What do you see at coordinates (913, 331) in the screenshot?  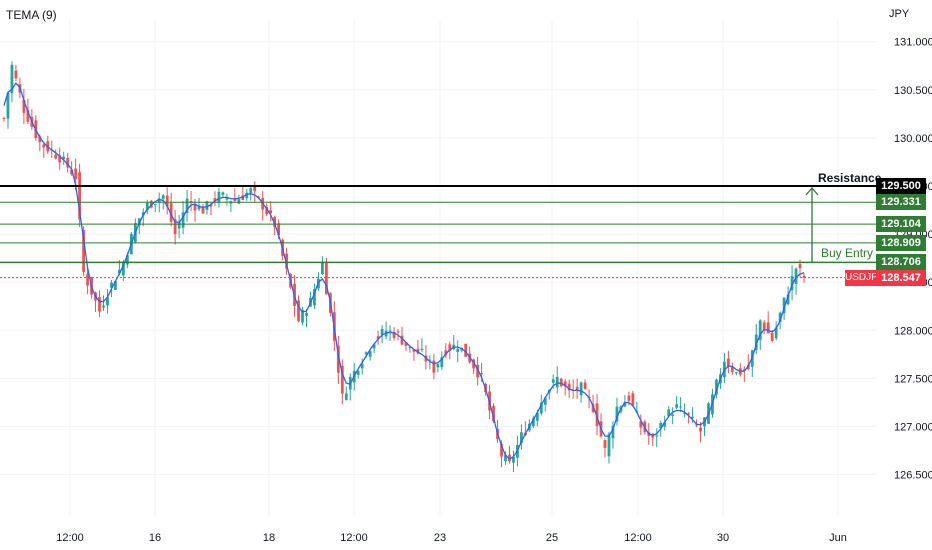 I see `y-tick-label: 128.000` at bounding box center [913, 331].